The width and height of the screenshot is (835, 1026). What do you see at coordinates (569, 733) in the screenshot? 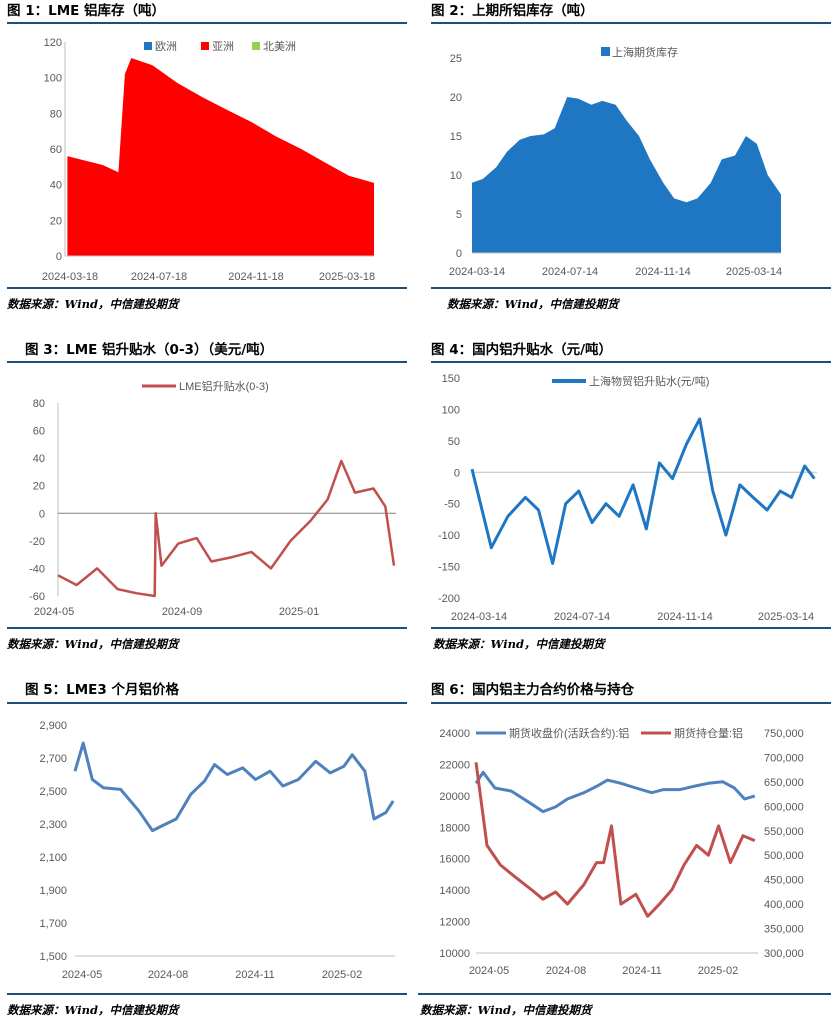
I see `chart6-legend-label-0: 期货收盘价(活跃合约):铝` at bounding box center [569, 733].